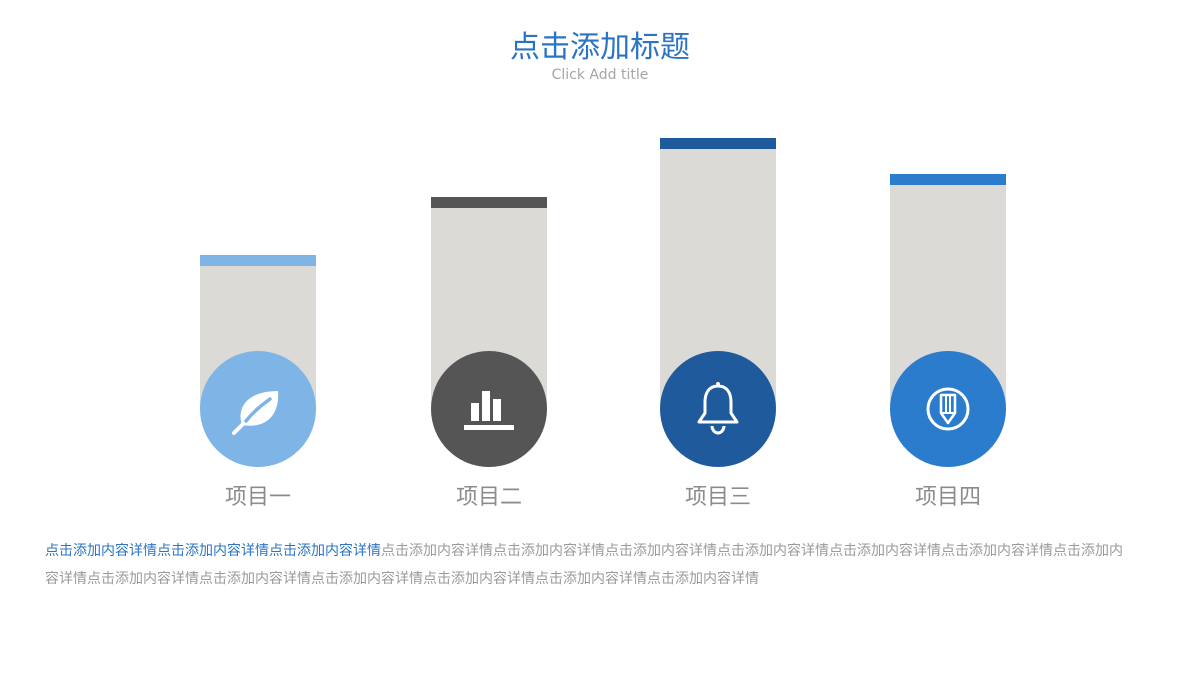  Describe the element at coordinates (717, 497) in the screenshot. I see `item-label: 项目三` at that location.